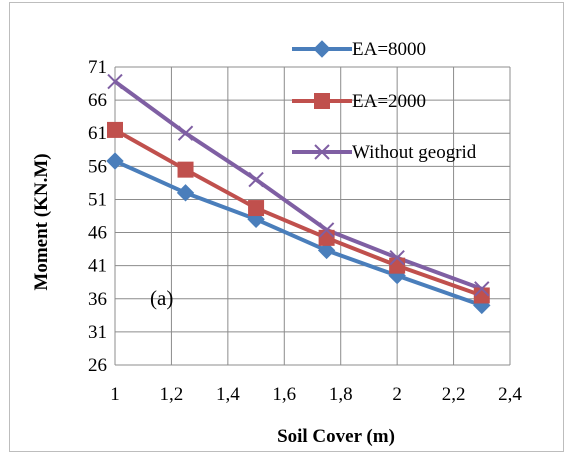  Describe the element at coordinates (97, 133) in the screenshot. I see `y-tick-label: 61` at that location.